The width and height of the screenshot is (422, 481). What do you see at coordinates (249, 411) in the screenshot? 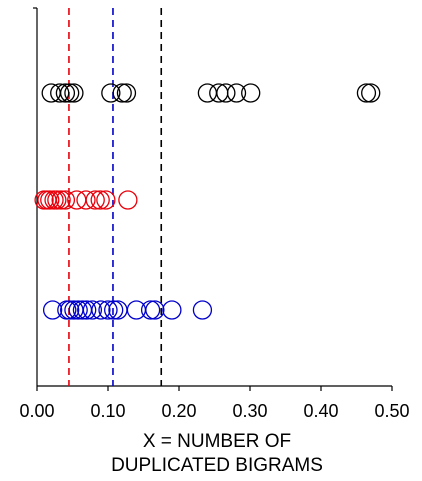
I see `x-tick-label: 0.30` at bounding box center [249, 411].